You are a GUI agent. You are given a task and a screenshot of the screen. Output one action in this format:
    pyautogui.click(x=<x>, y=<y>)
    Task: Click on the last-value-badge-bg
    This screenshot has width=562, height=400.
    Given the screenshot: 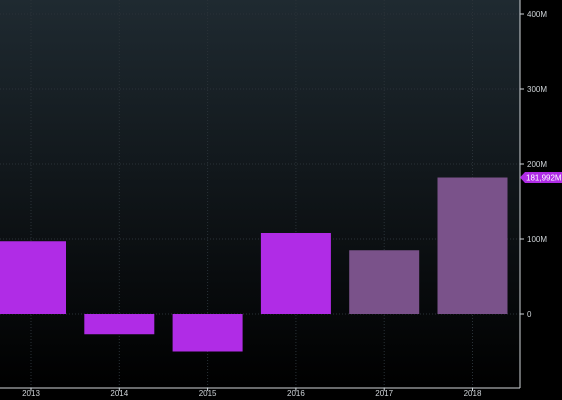 What is the action you would take?
    pyautogui.click(x=541, y=178)
    